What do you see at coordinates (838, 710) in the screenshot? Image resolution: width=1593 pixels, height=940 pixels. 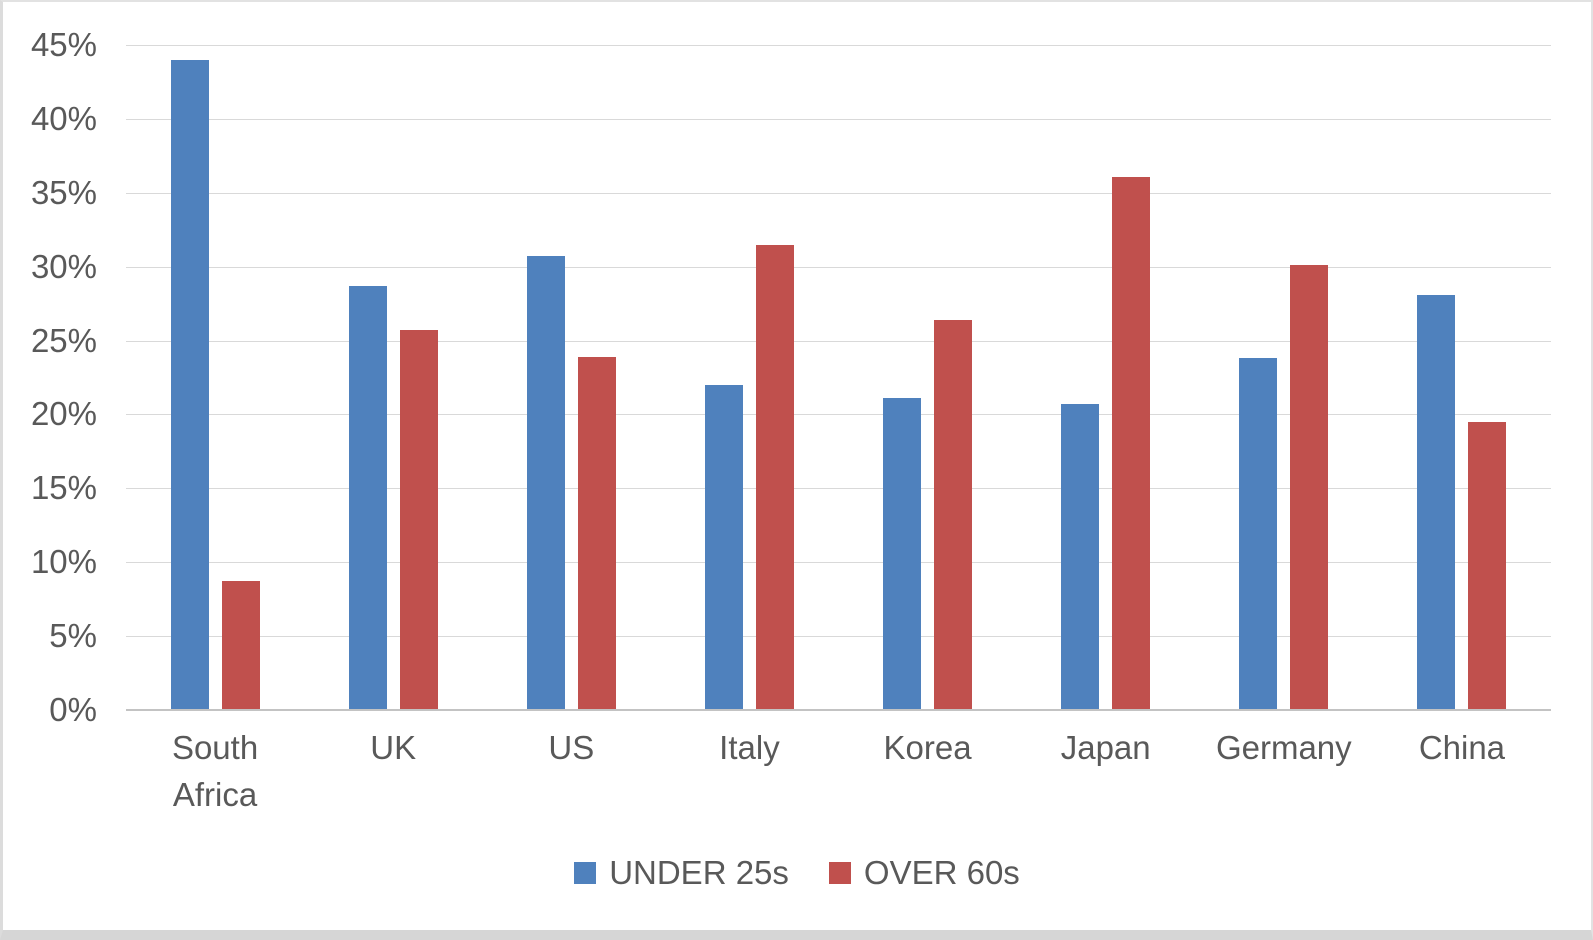 I see `x-axis-line` at bounding box center [838, 710].